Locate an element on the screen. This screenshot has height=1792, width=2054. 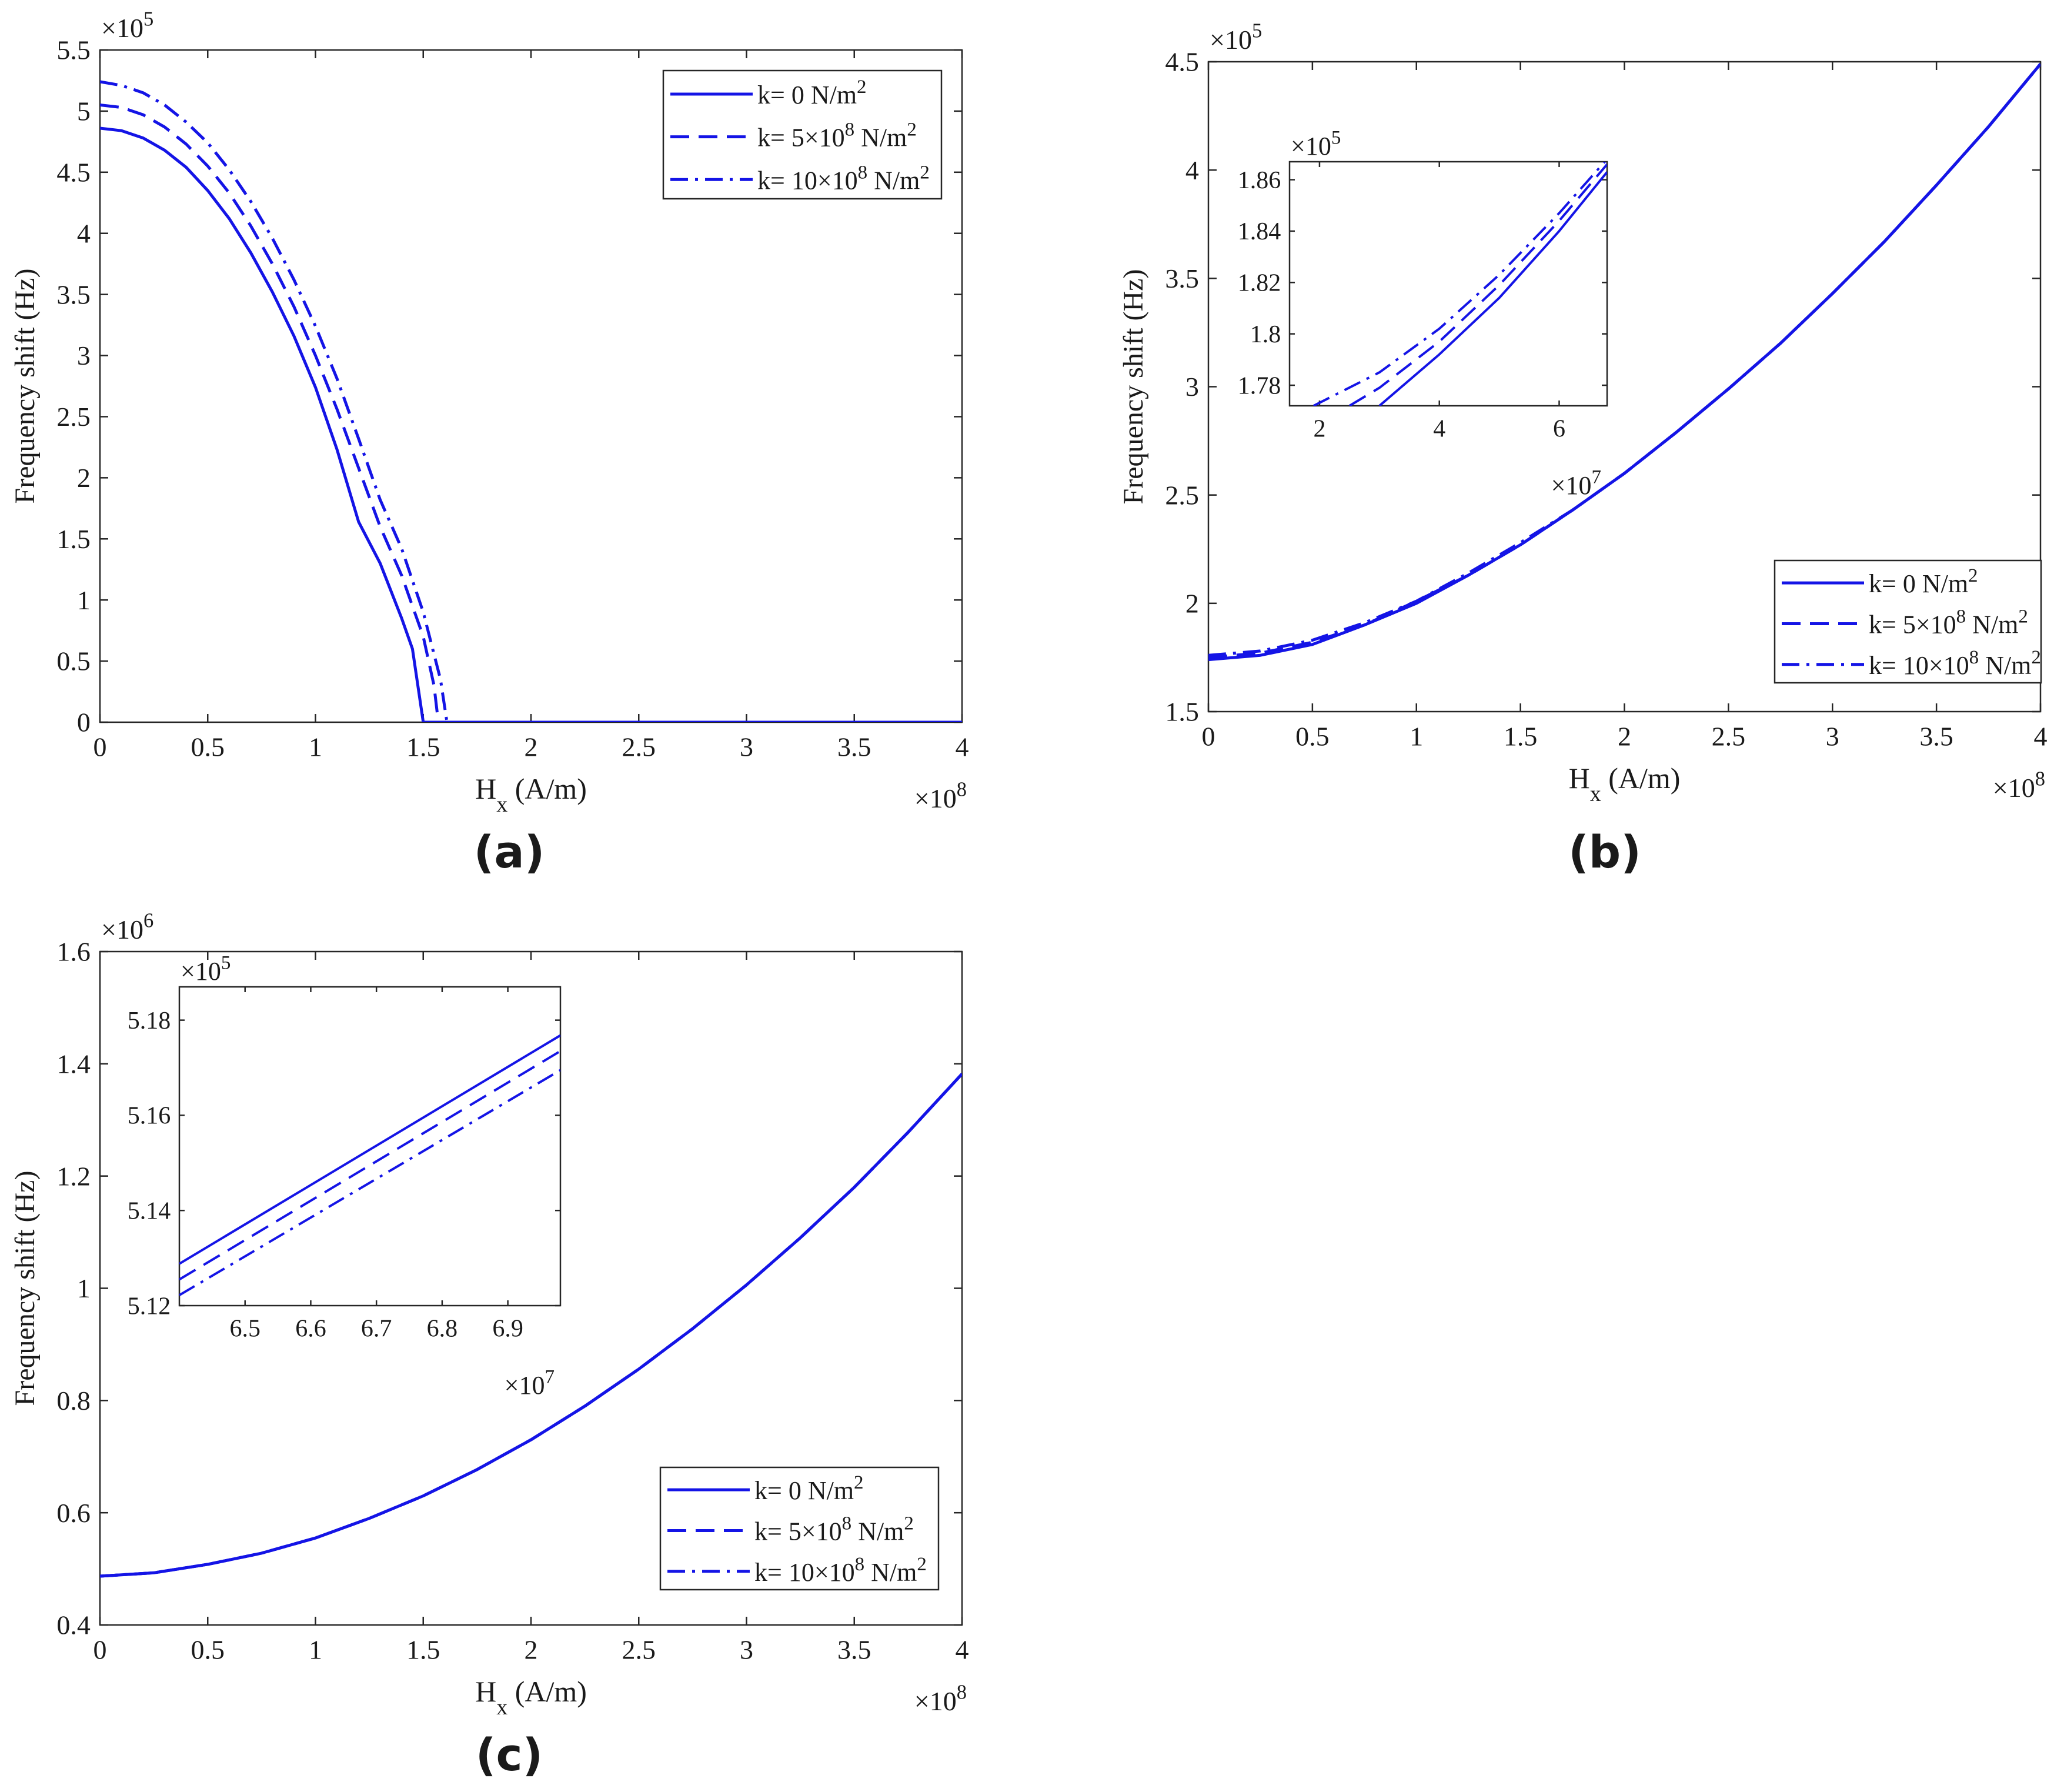
inset-plot: 2 4 61.781.81.821.841.86×107×105 is located at coordinates (1423, 314).